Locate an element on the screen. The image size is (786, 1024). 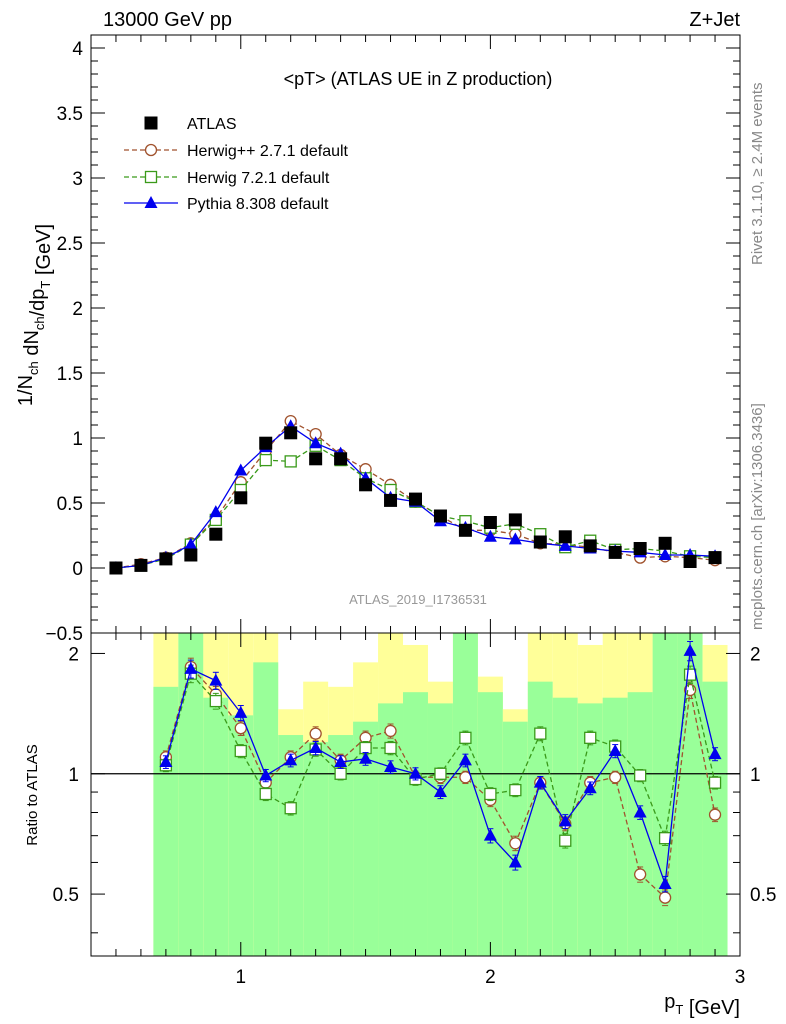
rivet-label: Rivet 3.1.10, ≥ 2.4M events is located at coordinates (757, 174).